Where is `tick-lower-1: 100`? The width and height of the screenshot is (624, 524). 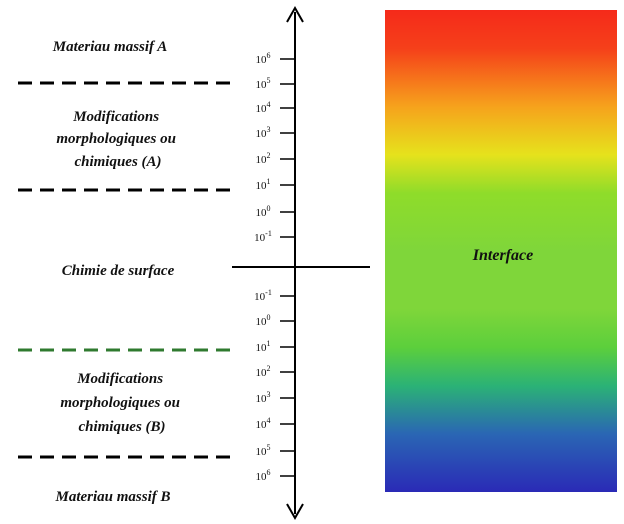
tick-lower-1: 100 is located at coordinates (275, 320).